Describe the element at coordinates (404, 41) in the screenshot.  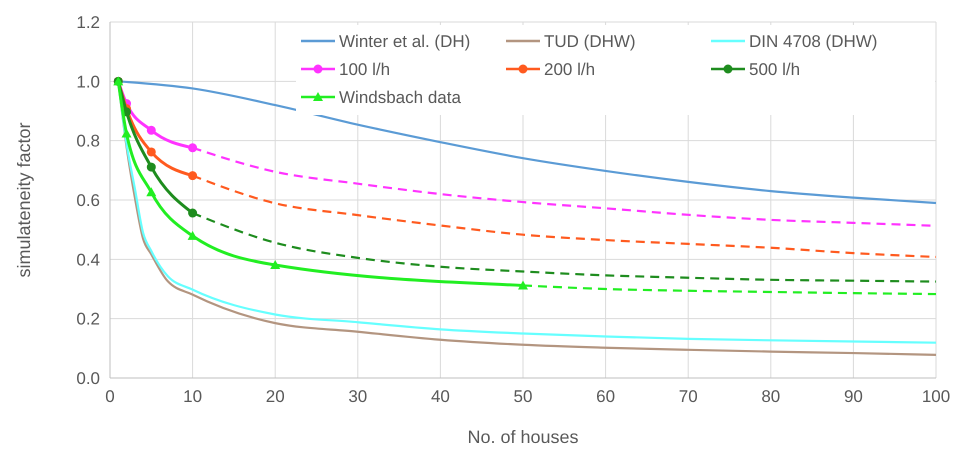
I see `legend-label: Winter et al. (DH)` at that location.